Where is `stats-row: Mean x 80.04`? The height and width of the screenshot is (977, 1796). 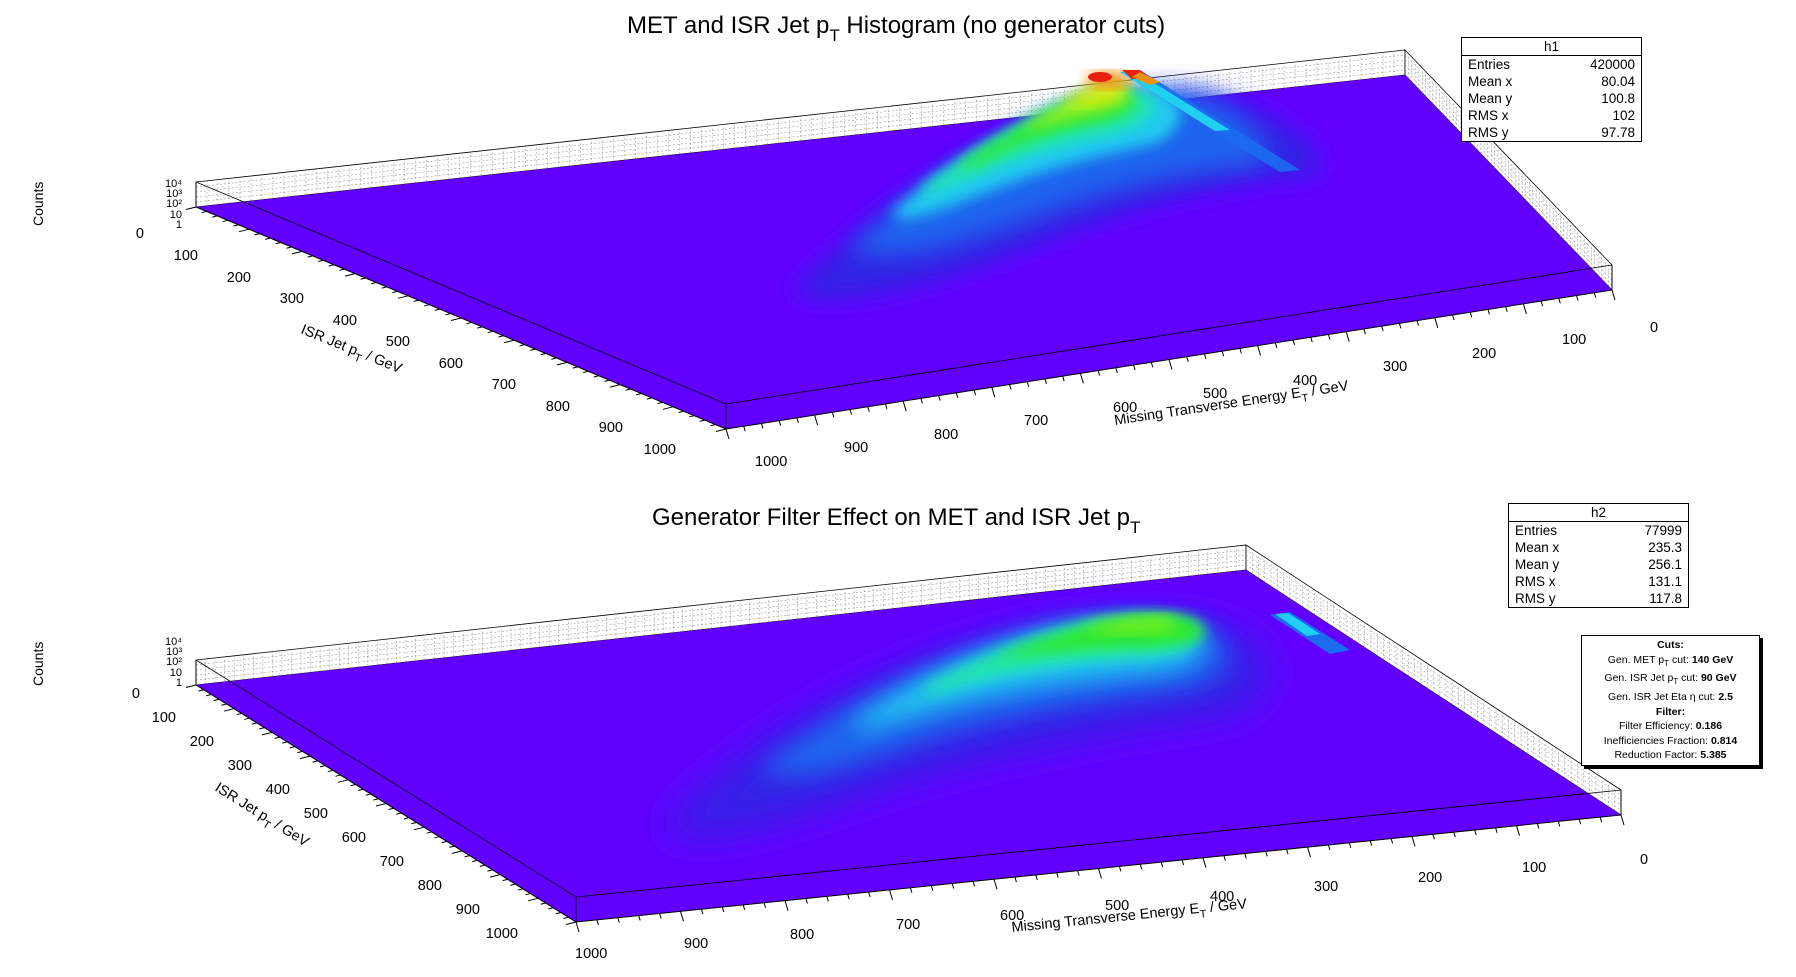
stats-row: Mean x 80.04 is located at coordinates (1551, 81).